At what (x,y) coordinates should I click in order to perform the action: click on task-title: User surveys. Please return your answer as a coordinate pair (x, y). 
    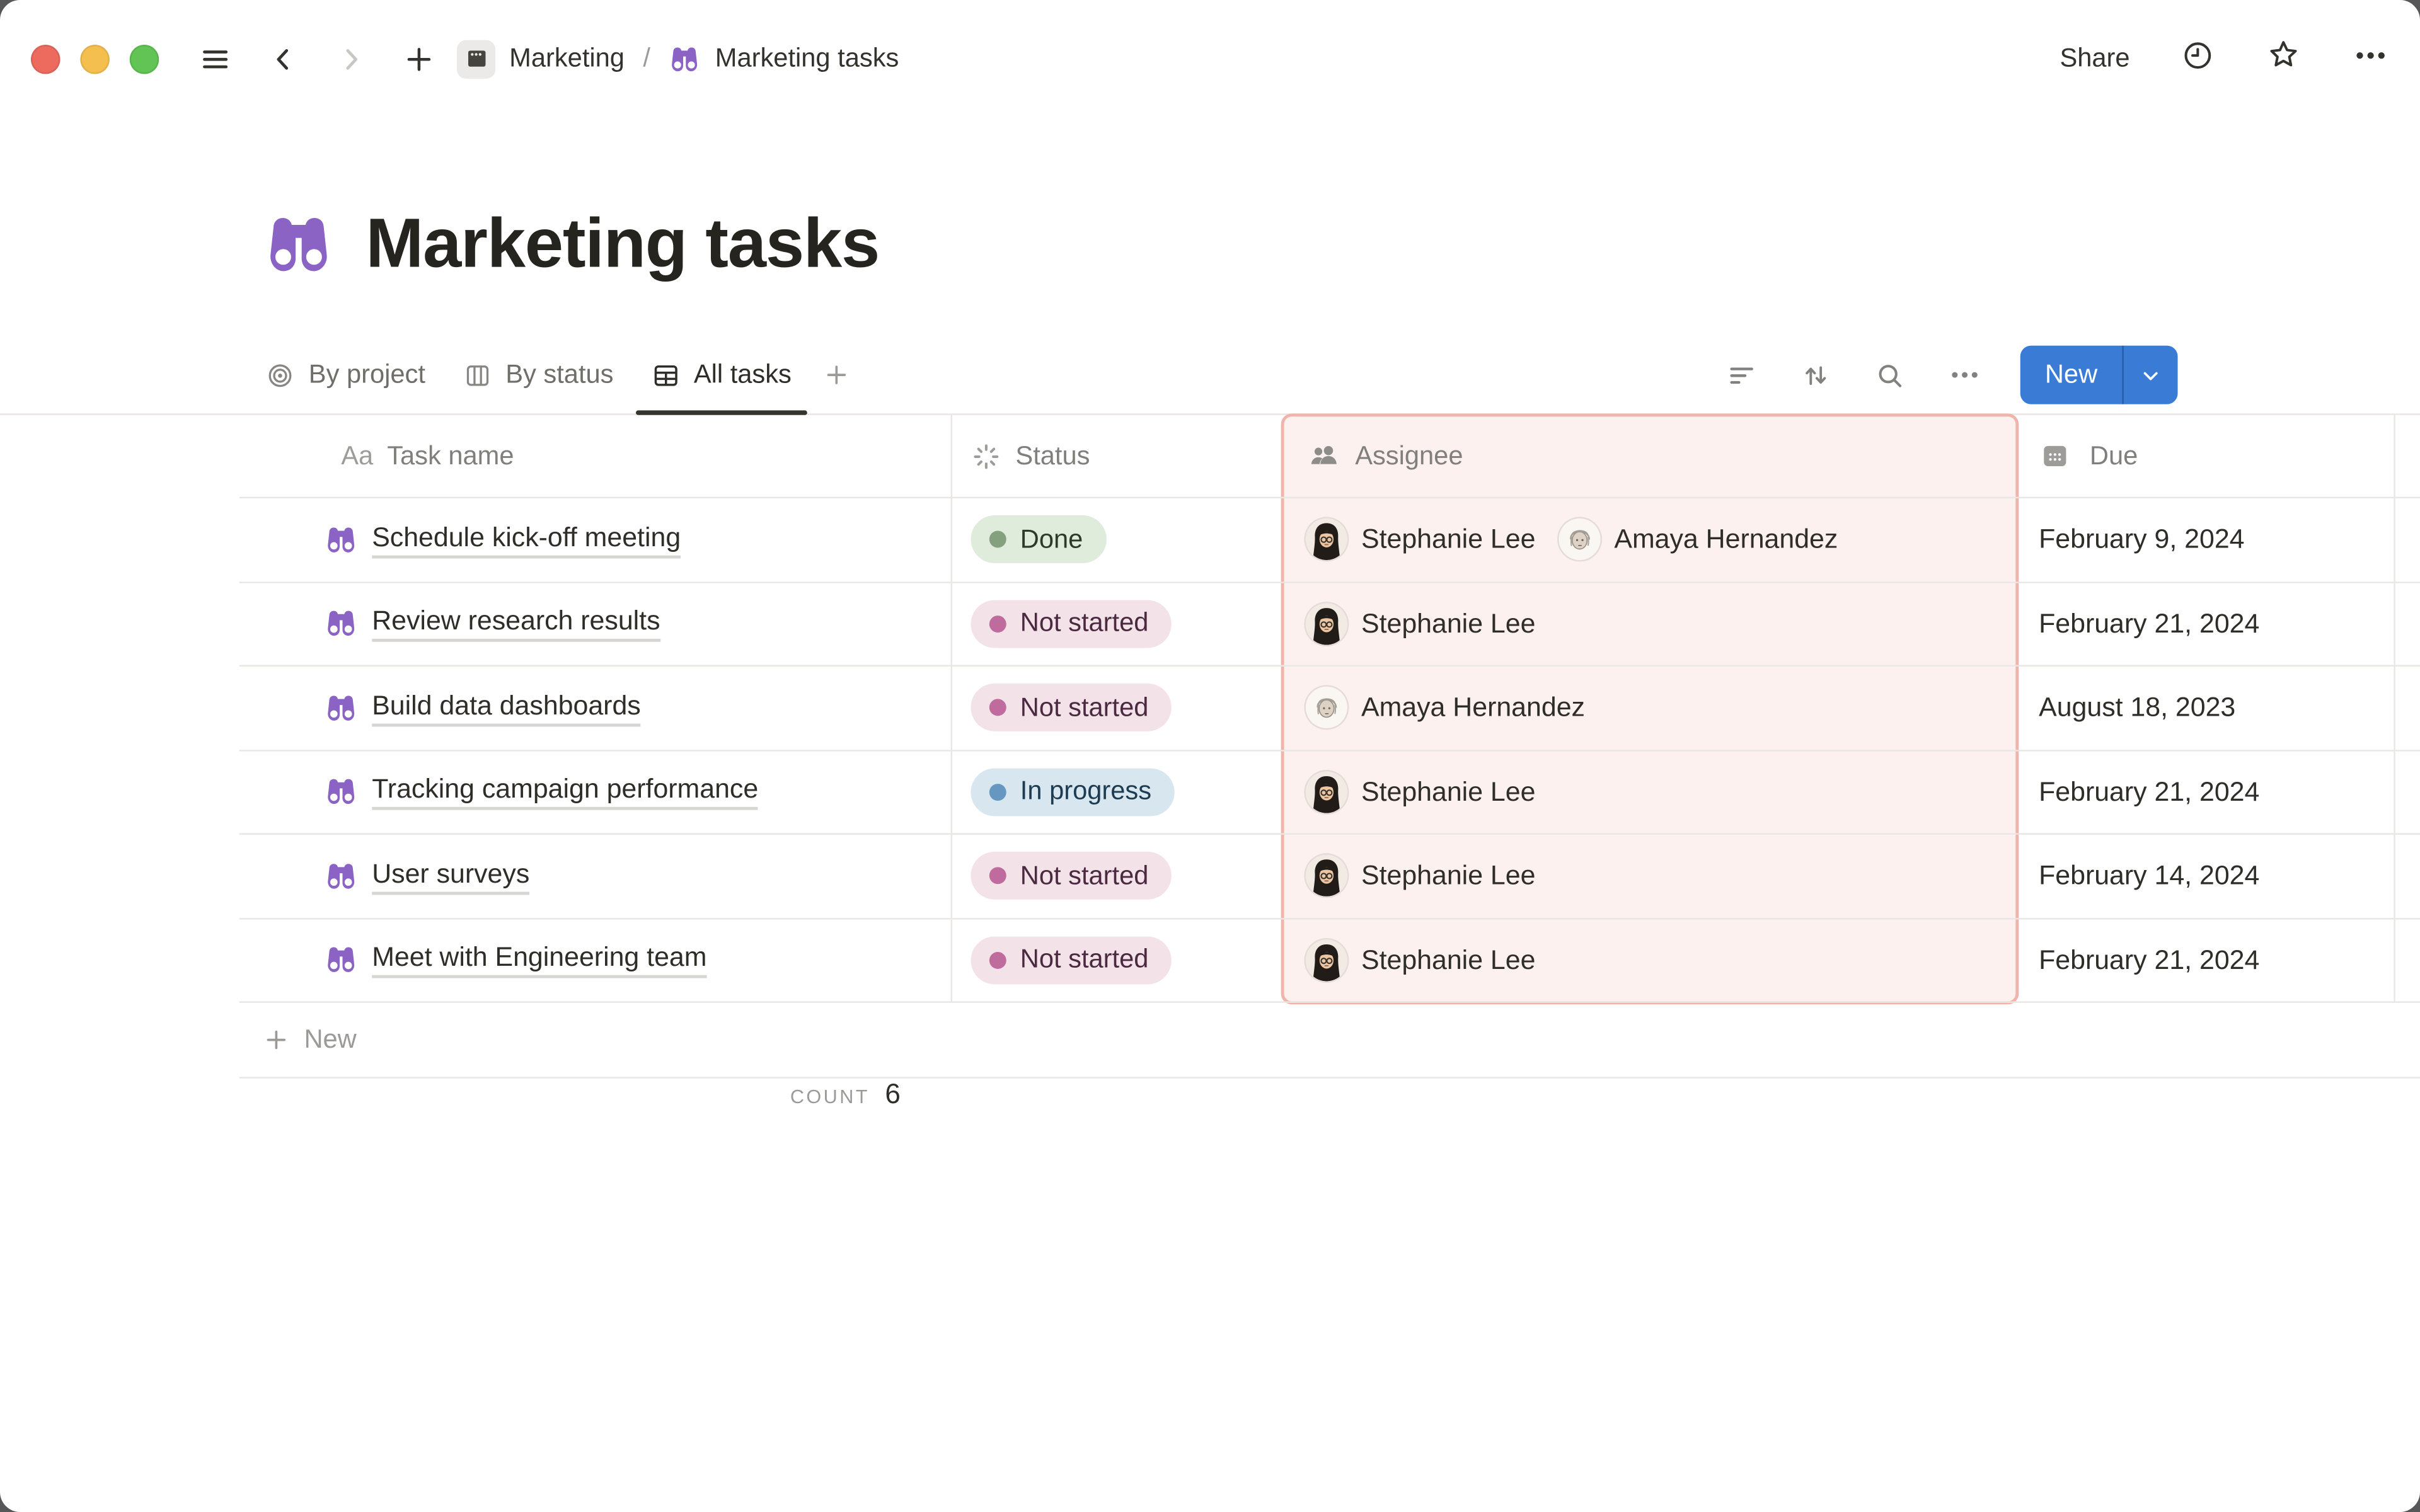
    Looking at the image, I should click on (451, 876).